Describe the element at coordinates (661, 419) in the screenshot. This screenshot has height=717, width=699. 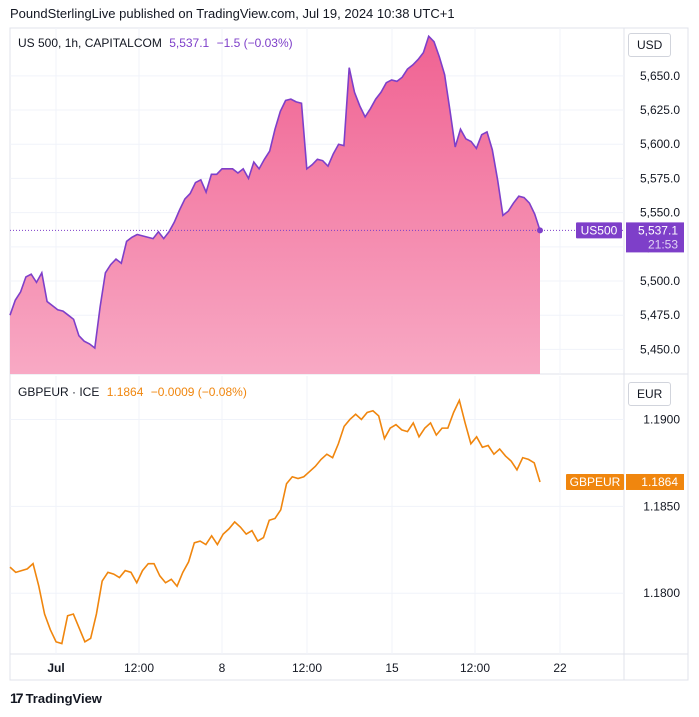
I see `price-tick-label: 1.1900` at that location.